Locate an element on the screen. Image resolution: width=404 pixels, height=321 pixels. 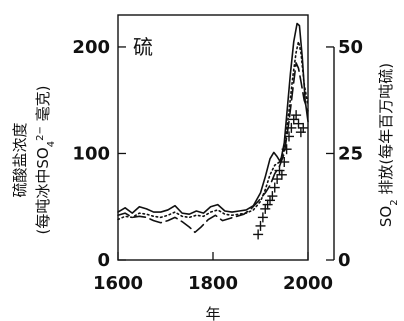
y-right-tick-label-25: 25 is located at coordinates (350, 153).